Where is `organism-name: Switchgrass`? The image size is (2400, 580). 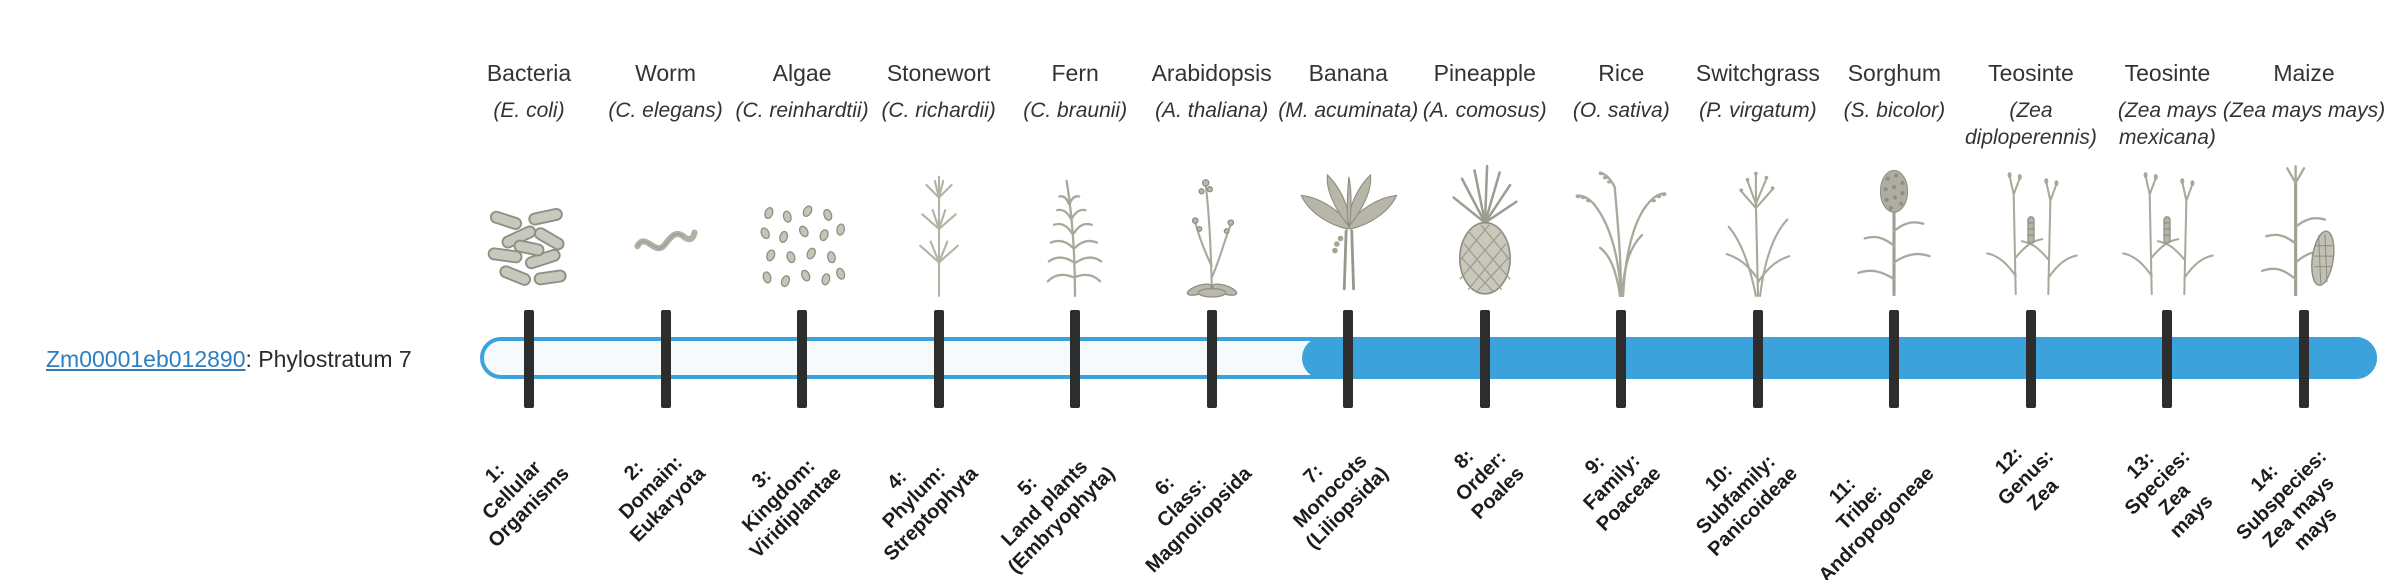 organism-name: Switchgrass is located at coordinates (1757, 73).